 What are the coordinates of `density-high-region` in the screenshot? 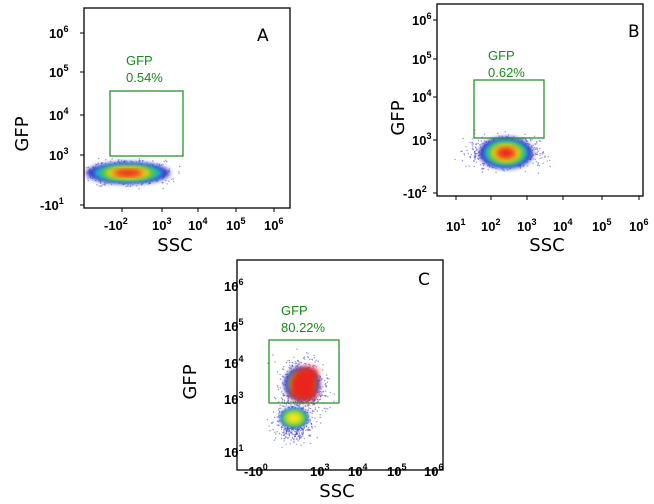 It's located at (506, 153).